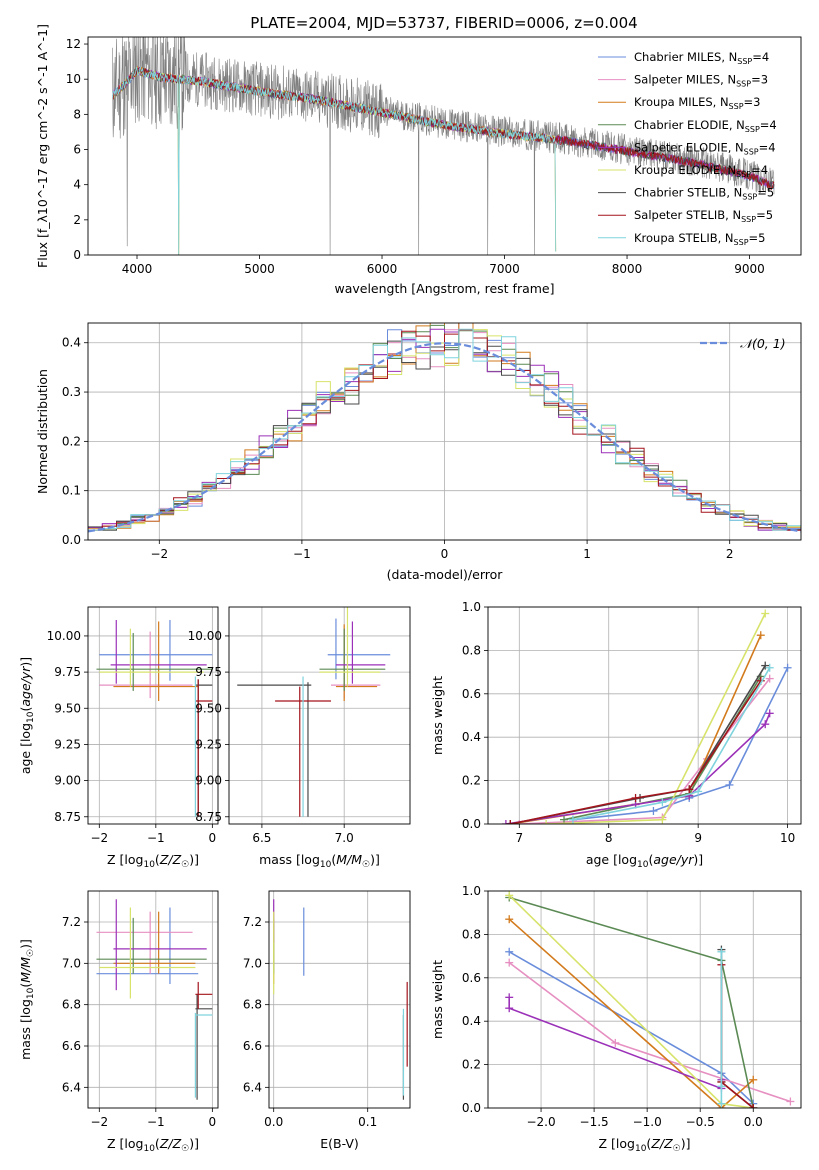 This screenshot has height=1170, width=819. Describe the element at coordinates (71, 1046) in the screenshot. I see `y-tick-label: 6.6` at that location.